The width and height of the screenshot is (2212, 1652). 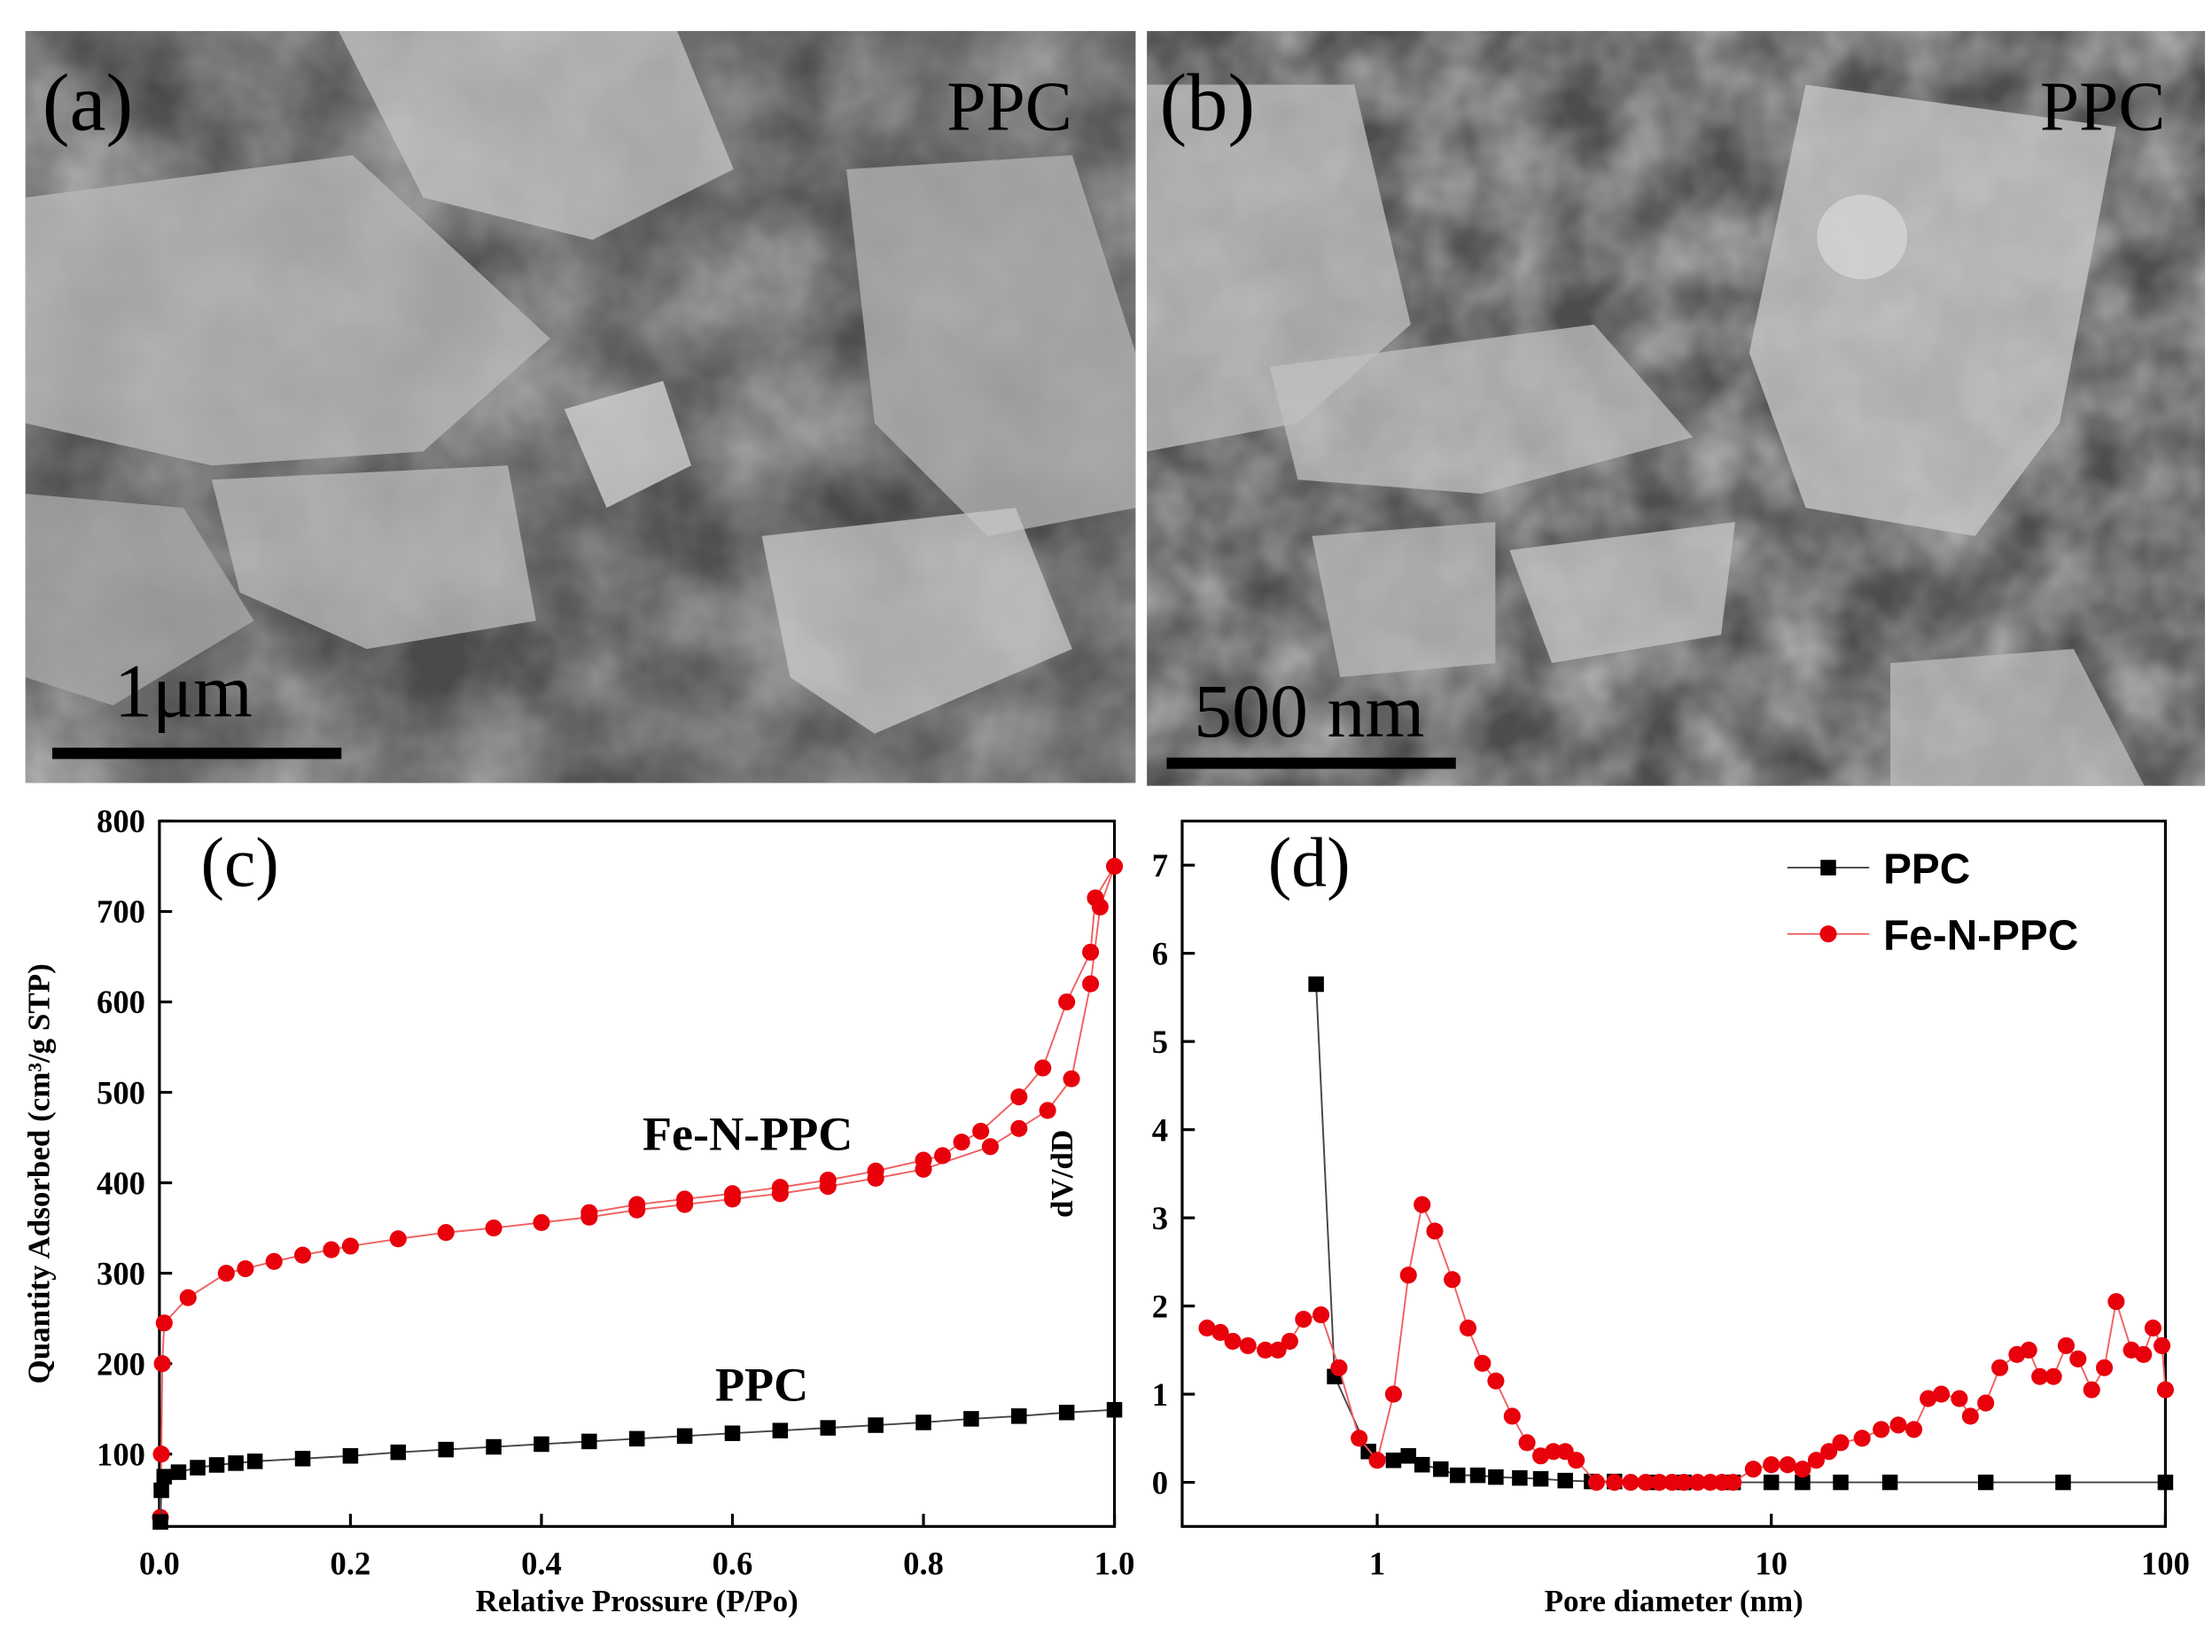 What do you see at coordinates (1927, 868) in the screenshot?
I see `legend-label: PPC` at bounding box center [1927, 868].